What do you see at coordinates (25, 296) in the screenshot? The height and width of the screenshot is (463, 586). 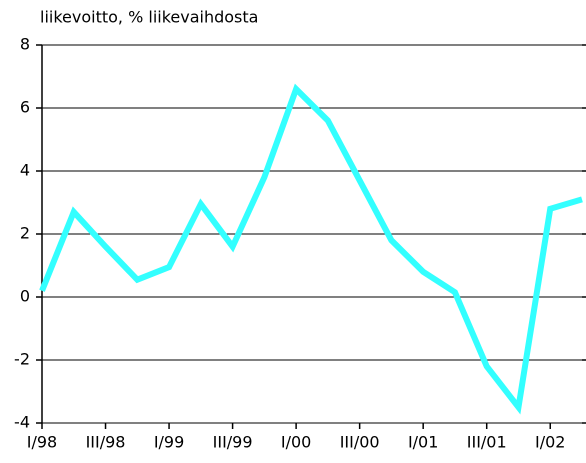 I see `y-tick-label: 0` at bounding box center [25, 296].